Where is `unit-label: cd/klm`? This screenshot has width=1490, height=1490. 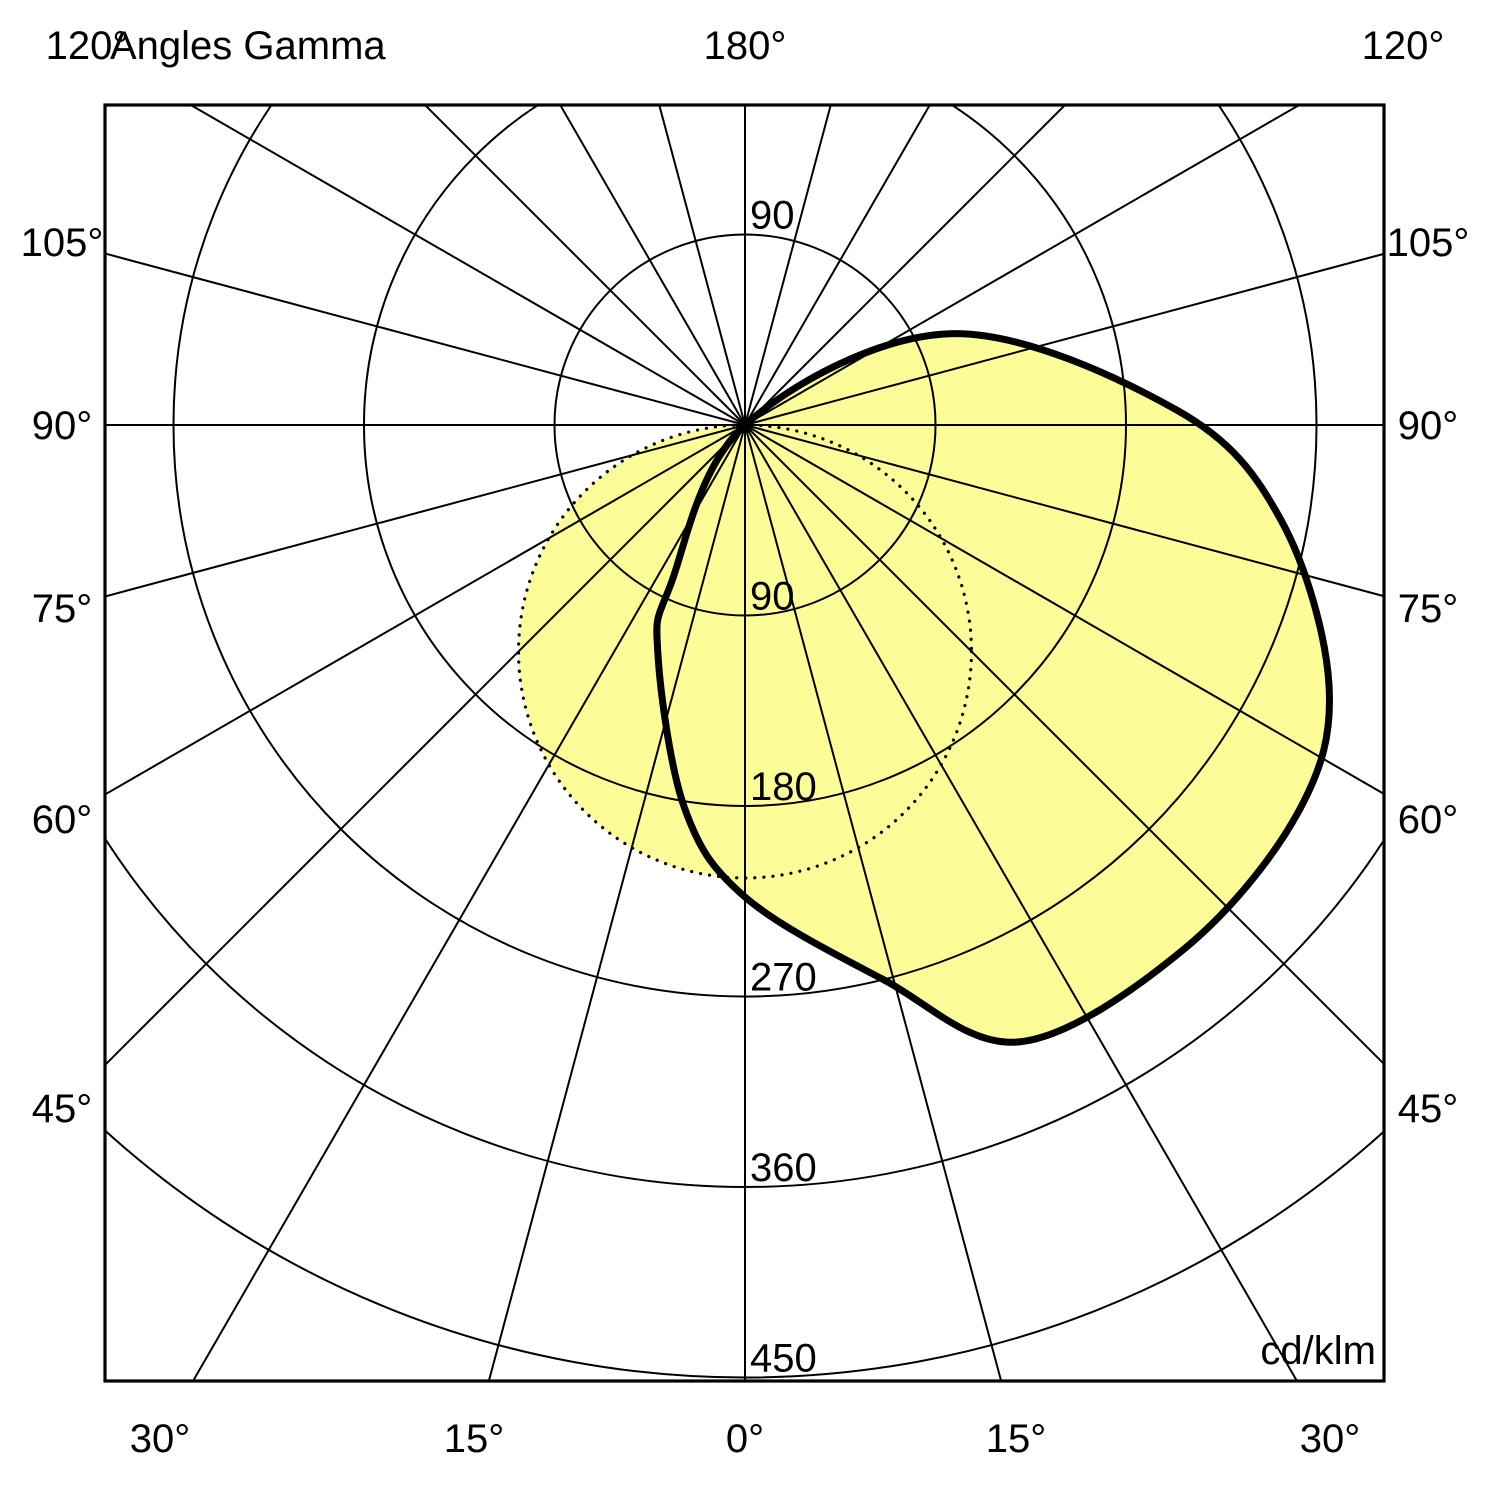
unit-label: cd/klm is located at coordinates (1318, 1351).